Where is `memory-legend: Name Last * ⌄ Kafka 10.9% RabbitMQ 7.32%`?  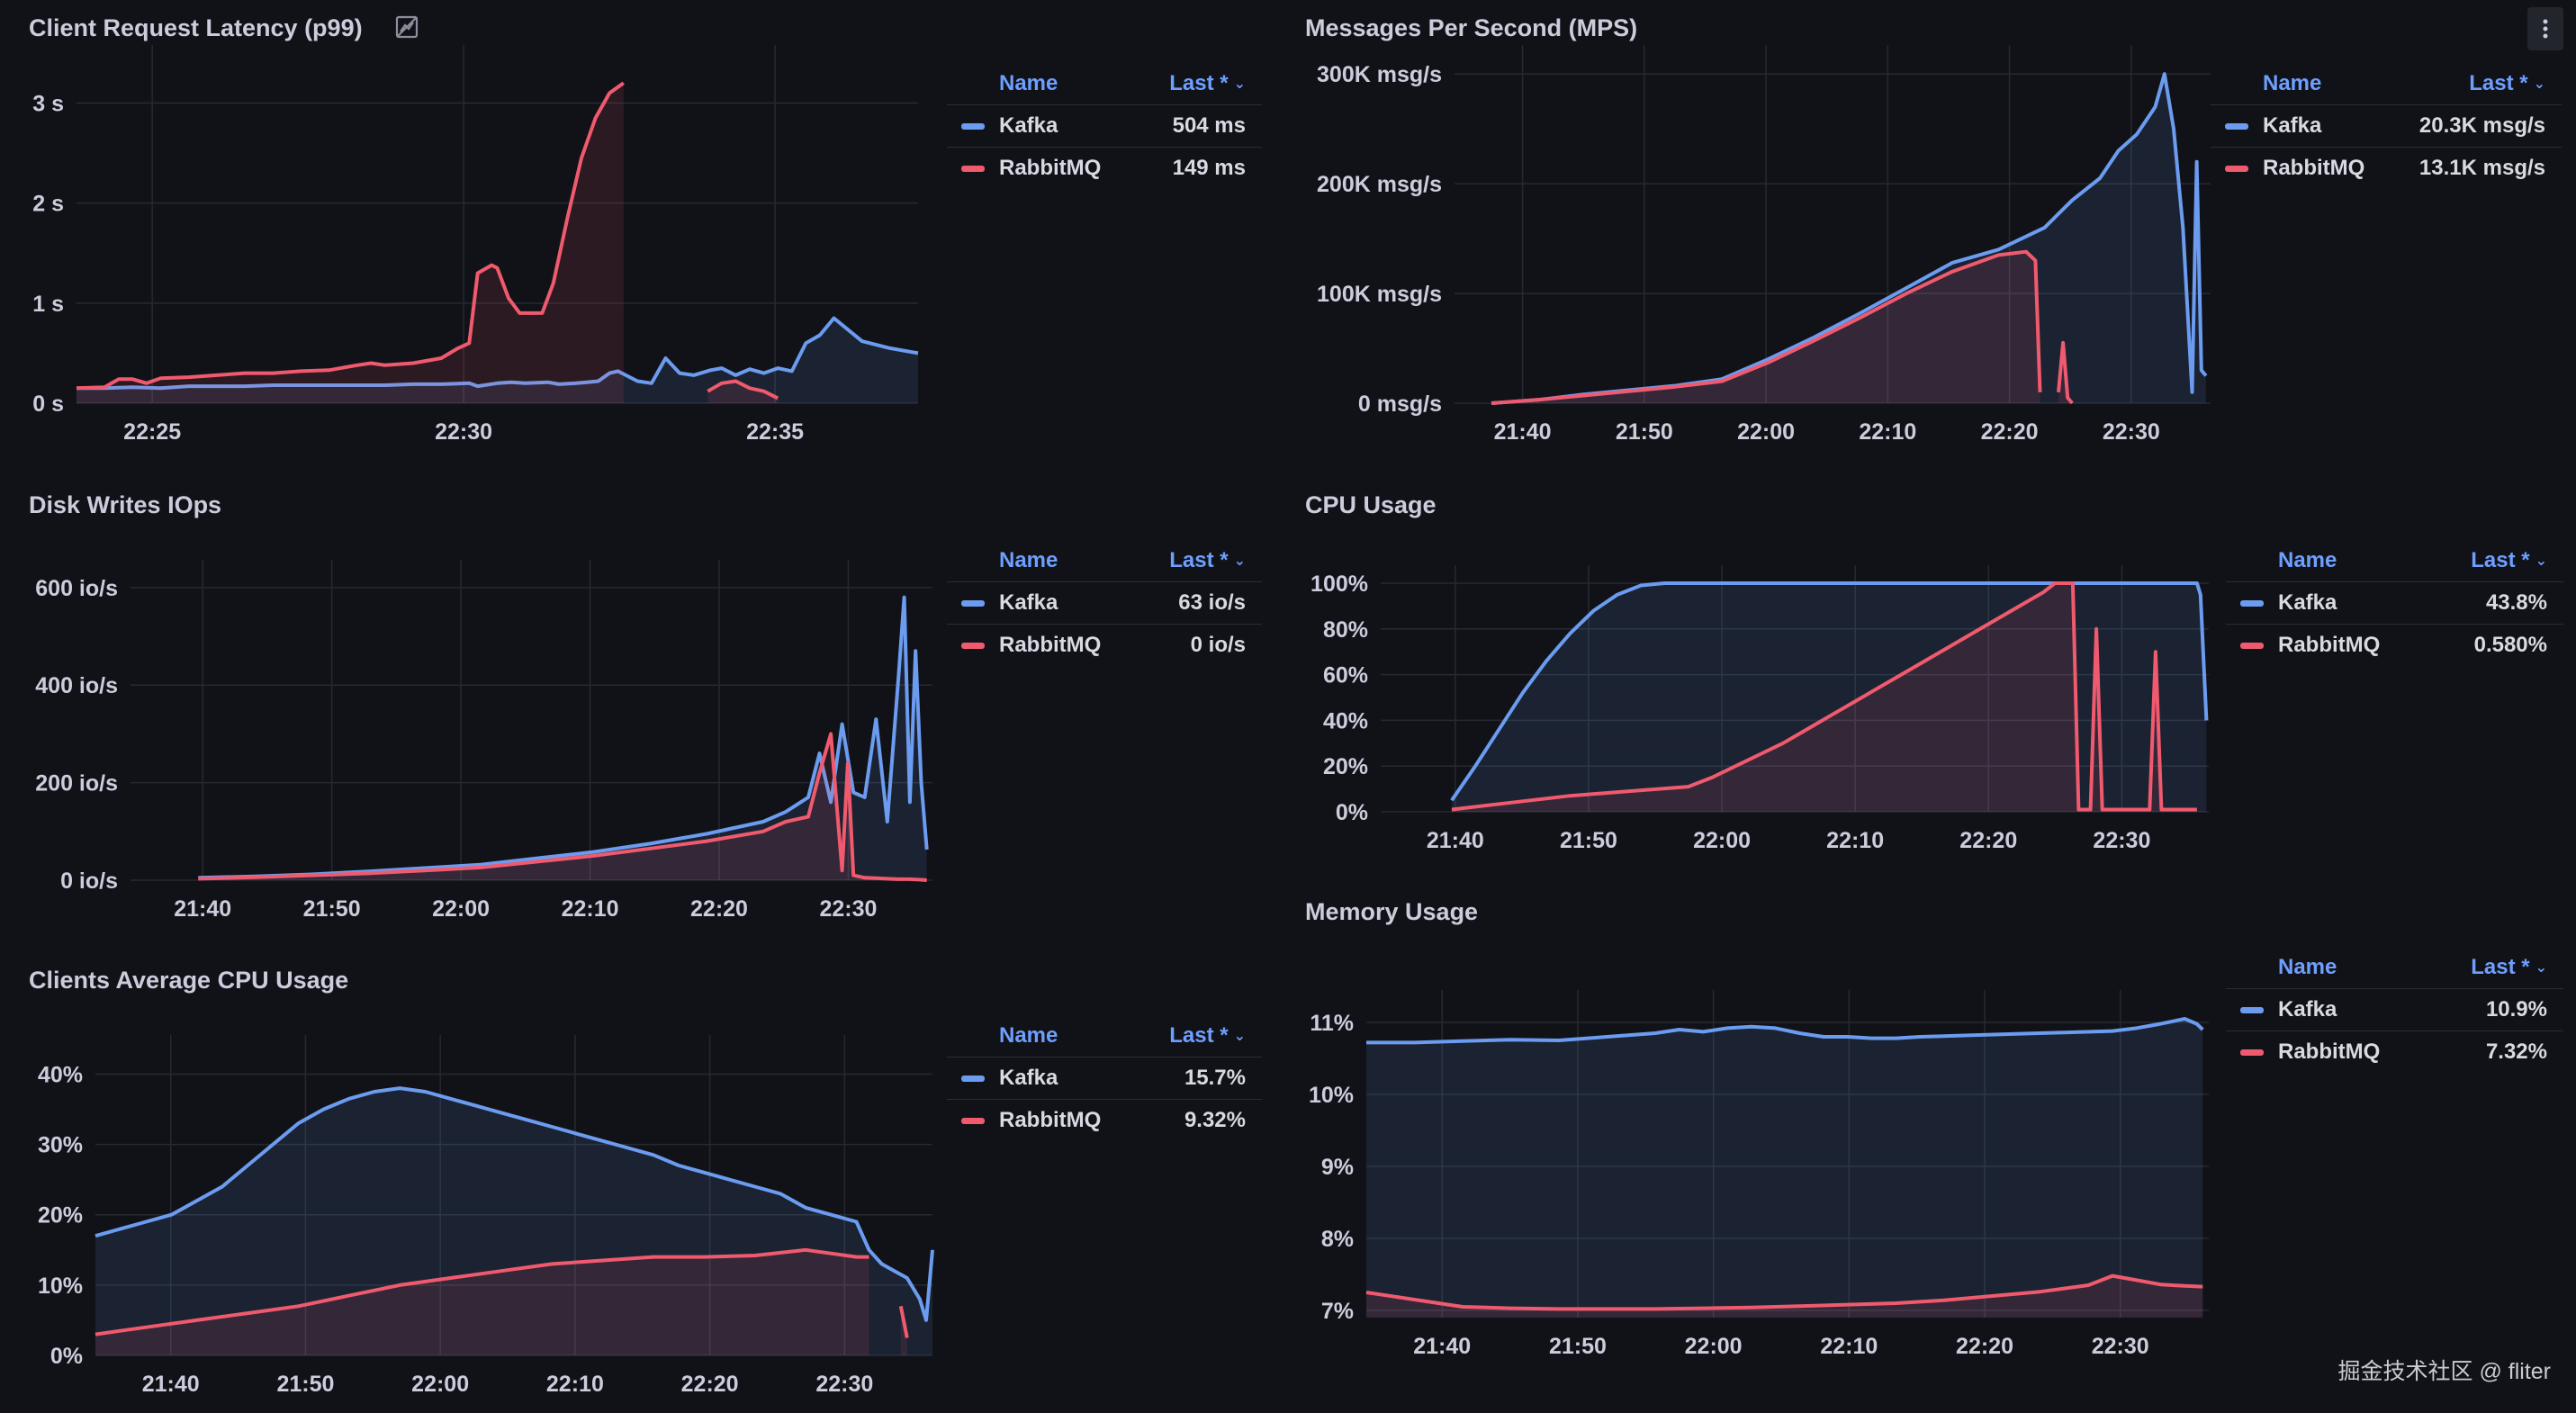 memory-legend: Name Last * ⌄ Kafka 10.9% RabbitMQ 7.32% is located at coordinates (2394, 1010).